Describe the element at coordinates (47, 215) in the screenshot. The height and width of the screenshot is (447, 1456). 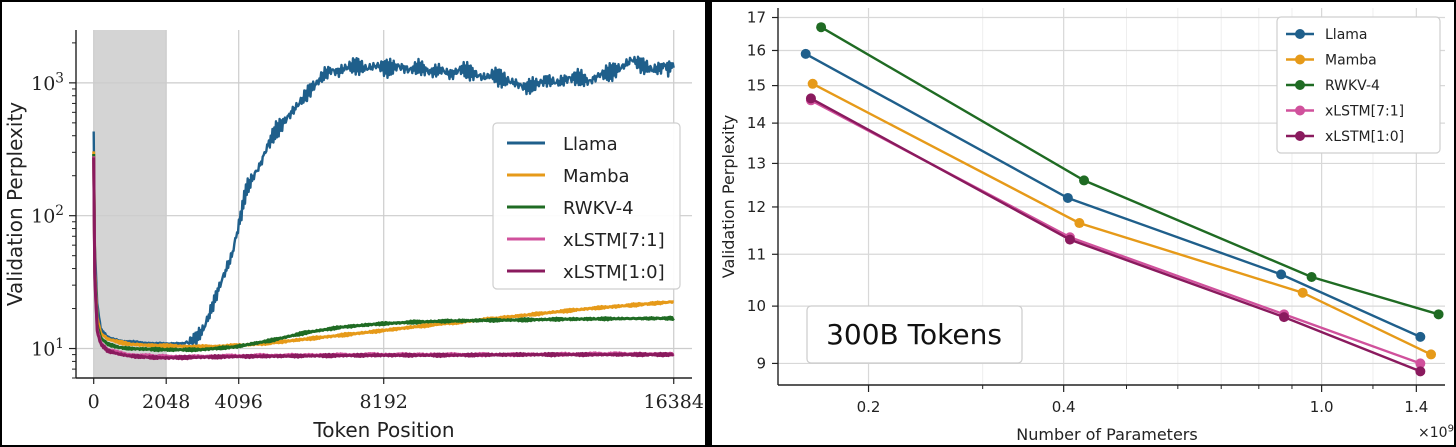
I see `y-tick-label: 10²` at that location.